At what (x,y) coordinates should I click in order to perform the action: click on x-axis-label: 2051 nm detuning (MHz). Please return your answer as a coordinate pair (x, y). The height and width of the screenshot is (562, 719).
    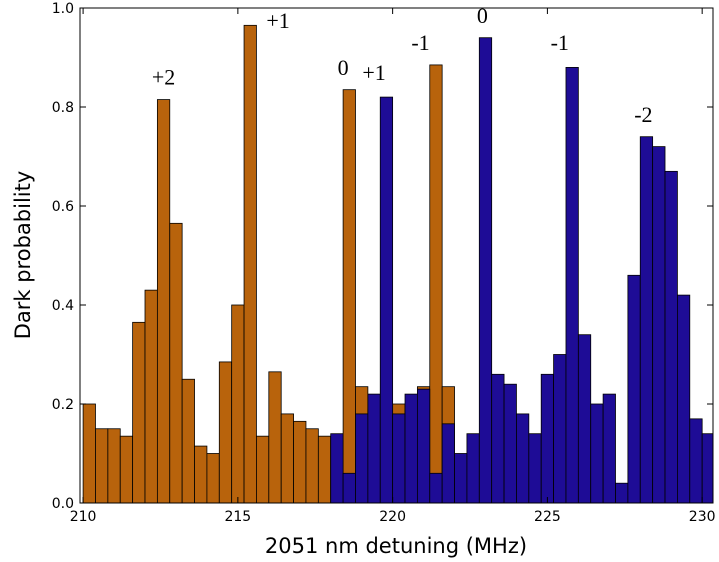
    Looking at the image, I should click on (396, 546).